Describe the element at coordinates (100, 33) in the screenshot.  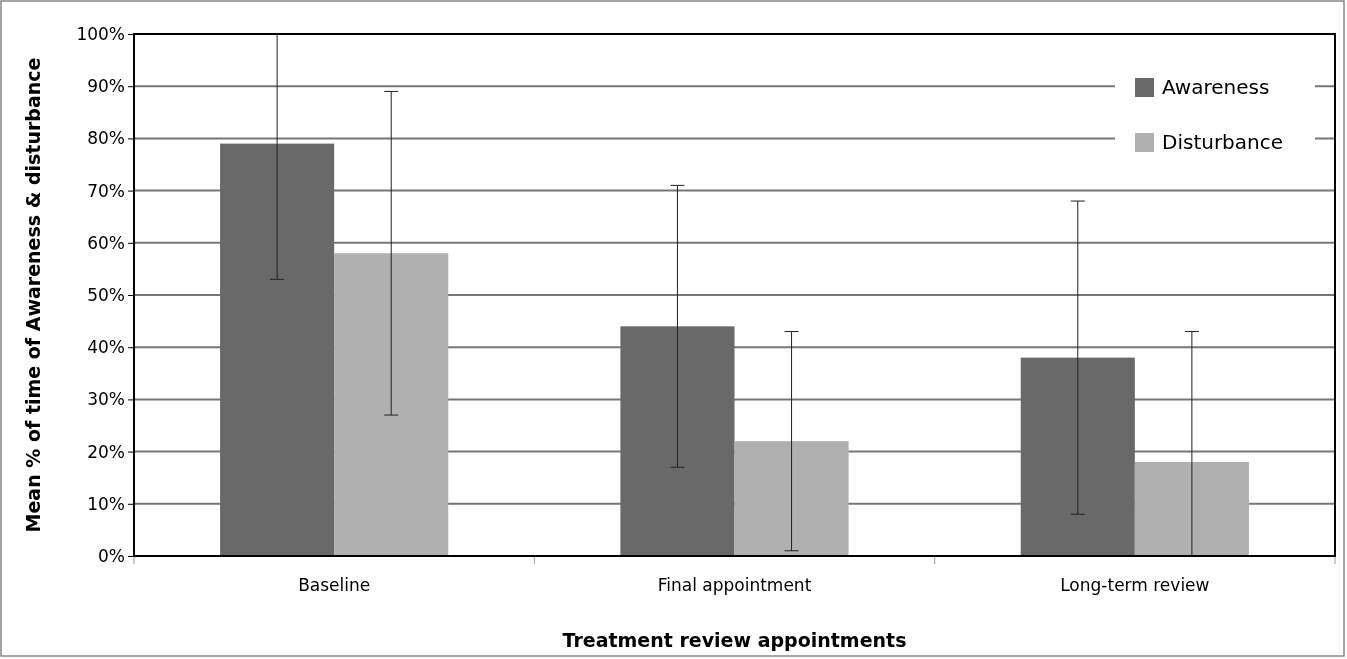
I see `y-tick-label: 100%` at that location.